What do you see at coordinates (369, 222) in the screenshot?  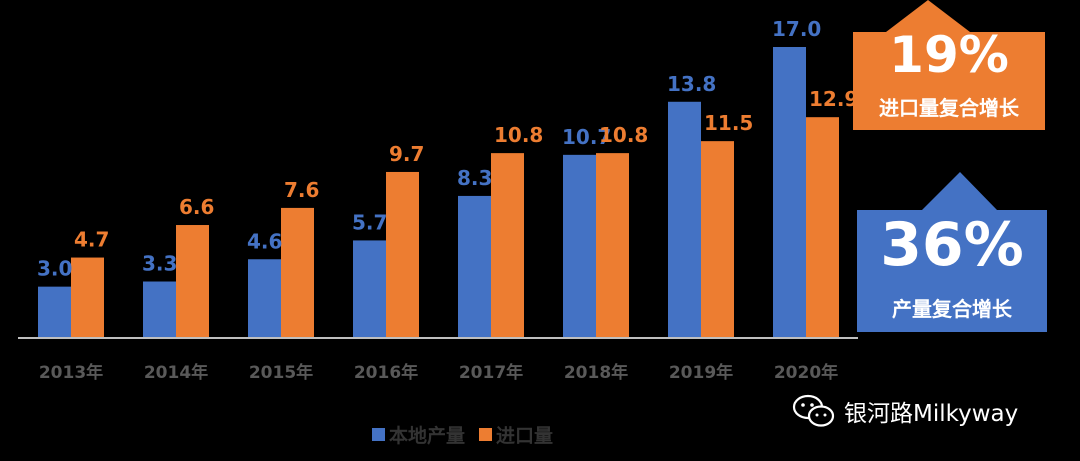 I see `value-label-local-3: 5.7` at bounding box center [369, 222].